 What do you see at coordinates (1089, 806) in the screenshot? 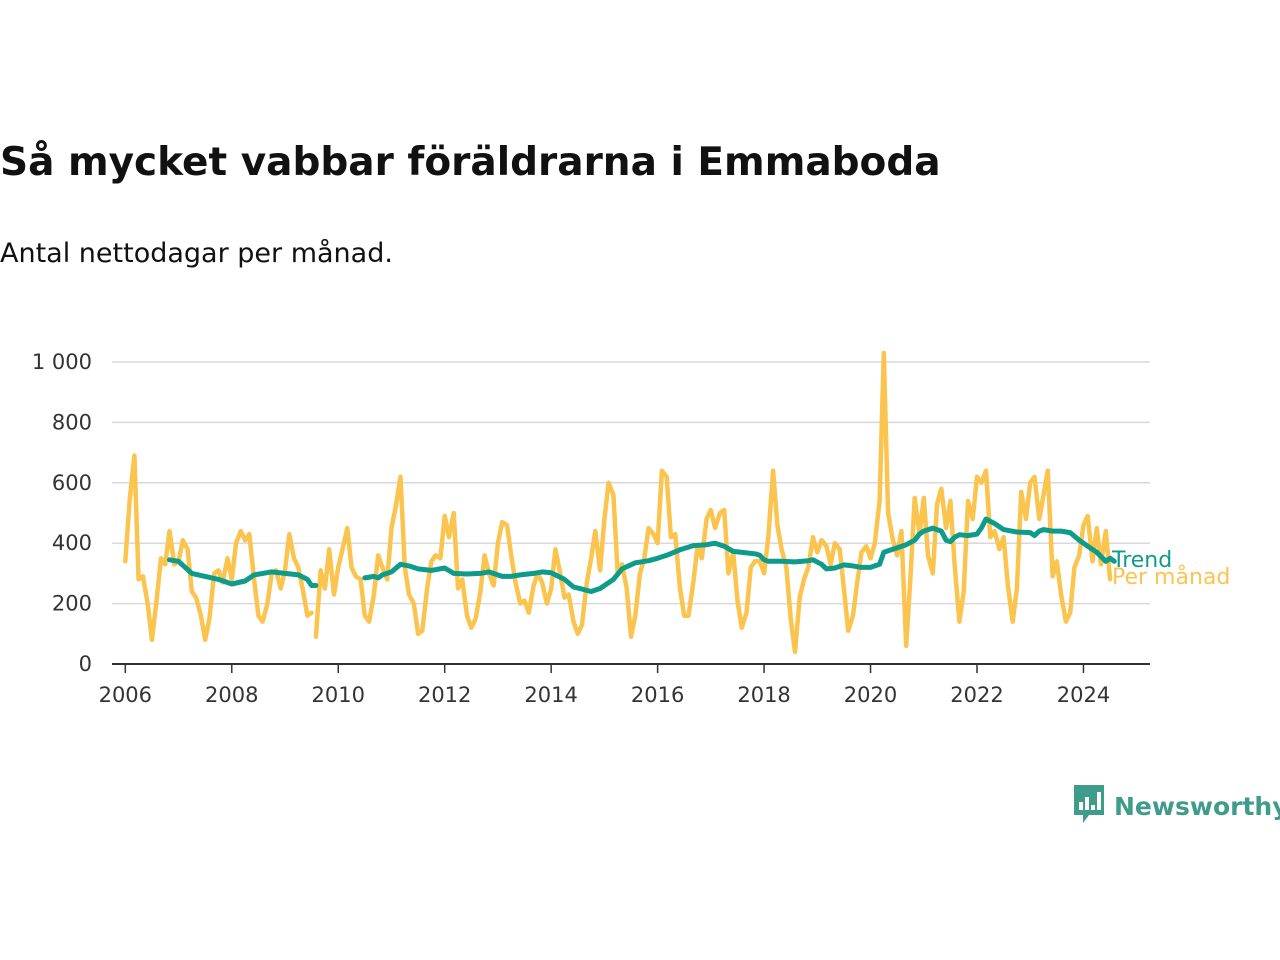
I see `newsworthy-logo-icon` at bounding box center [1089, 806].